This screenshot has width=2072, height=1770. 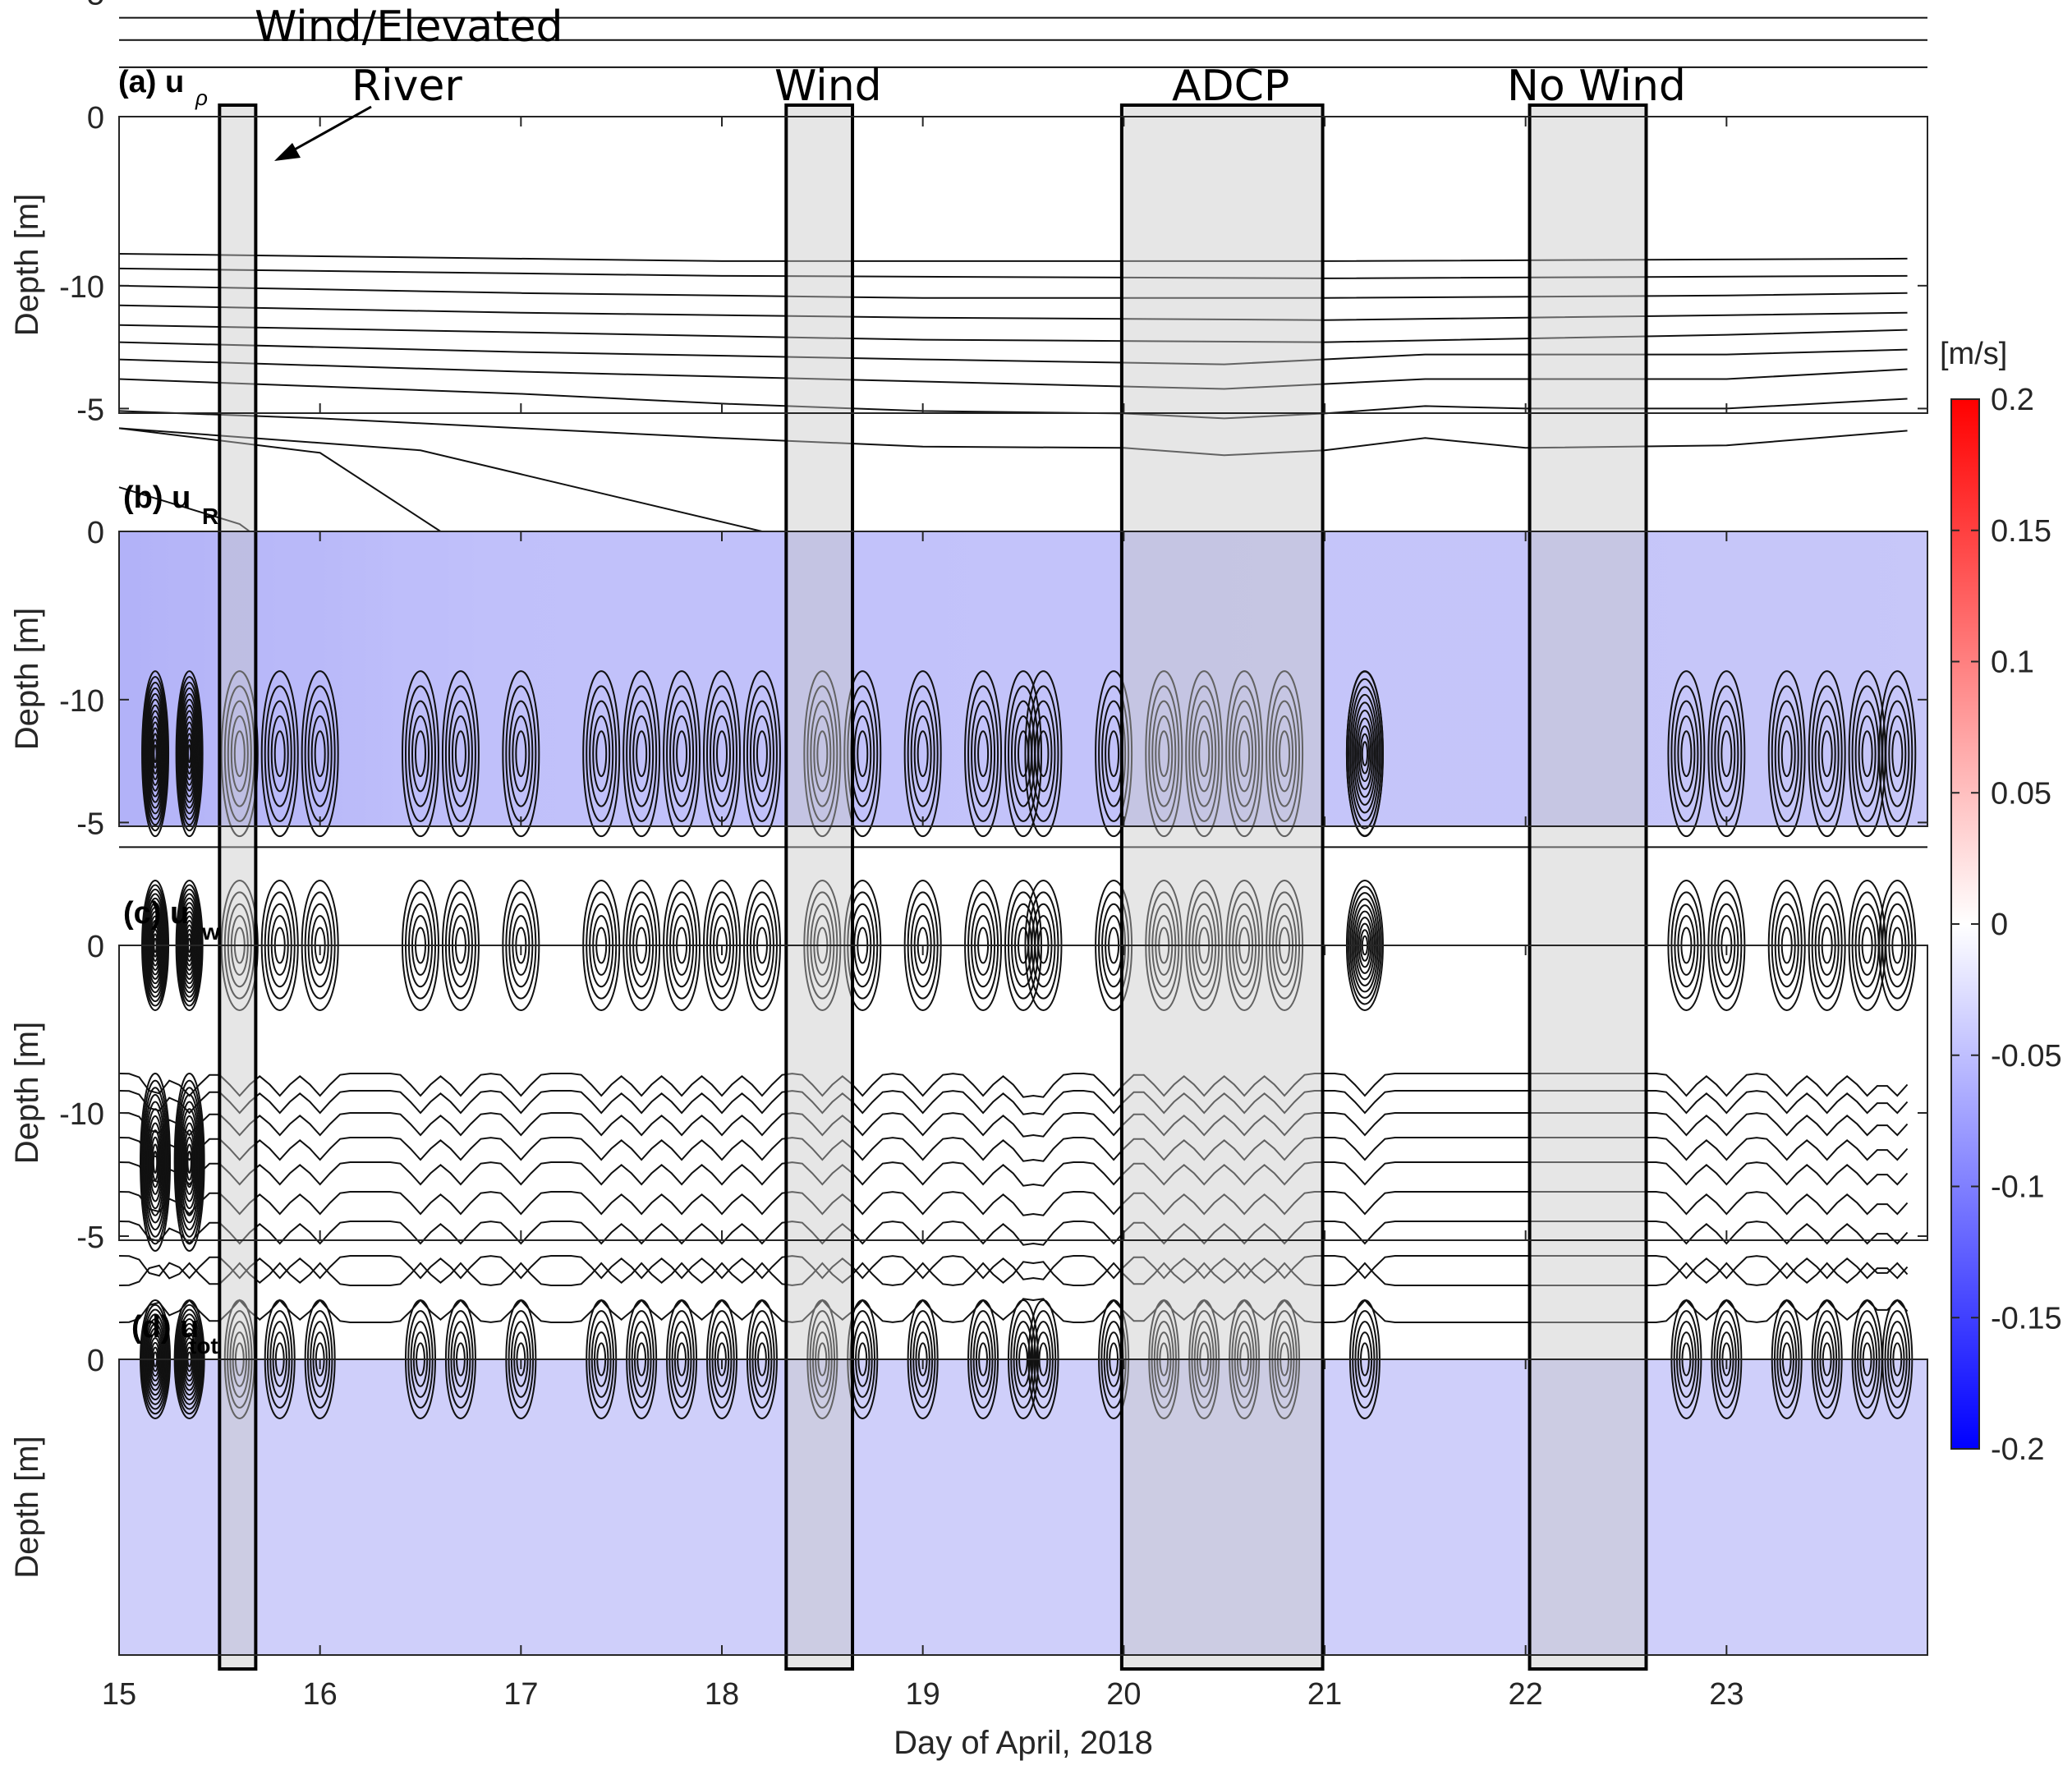 What do you see at coordinates (1023, 678) in the screenshot?
I see `field-b` at bounding box center [1023, 678].